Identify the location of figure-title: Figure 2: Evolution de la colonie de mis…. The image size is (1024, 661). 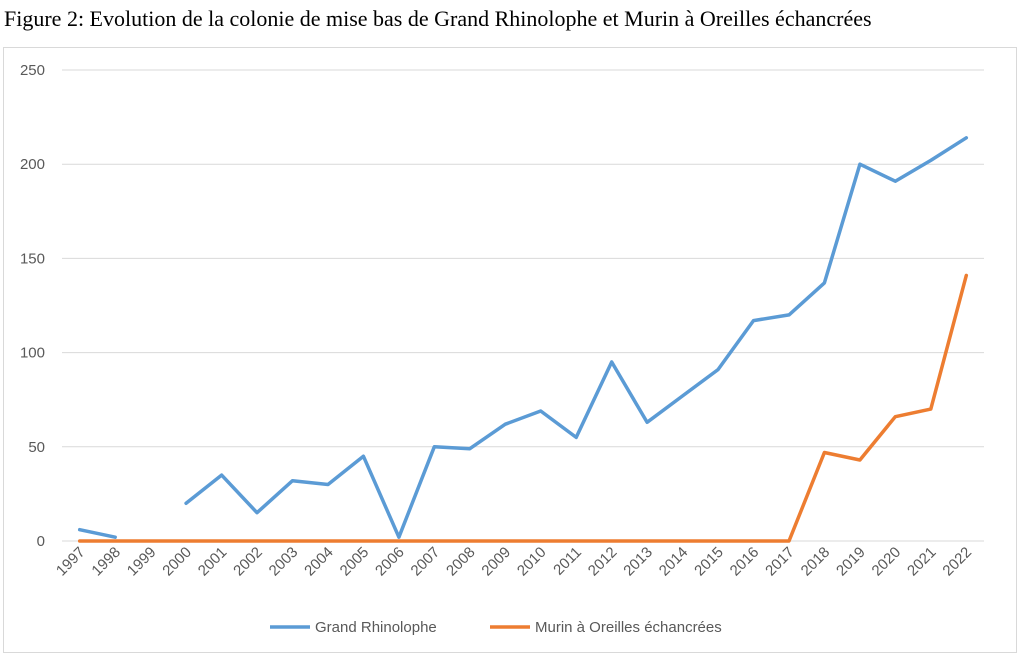
(438, 18).